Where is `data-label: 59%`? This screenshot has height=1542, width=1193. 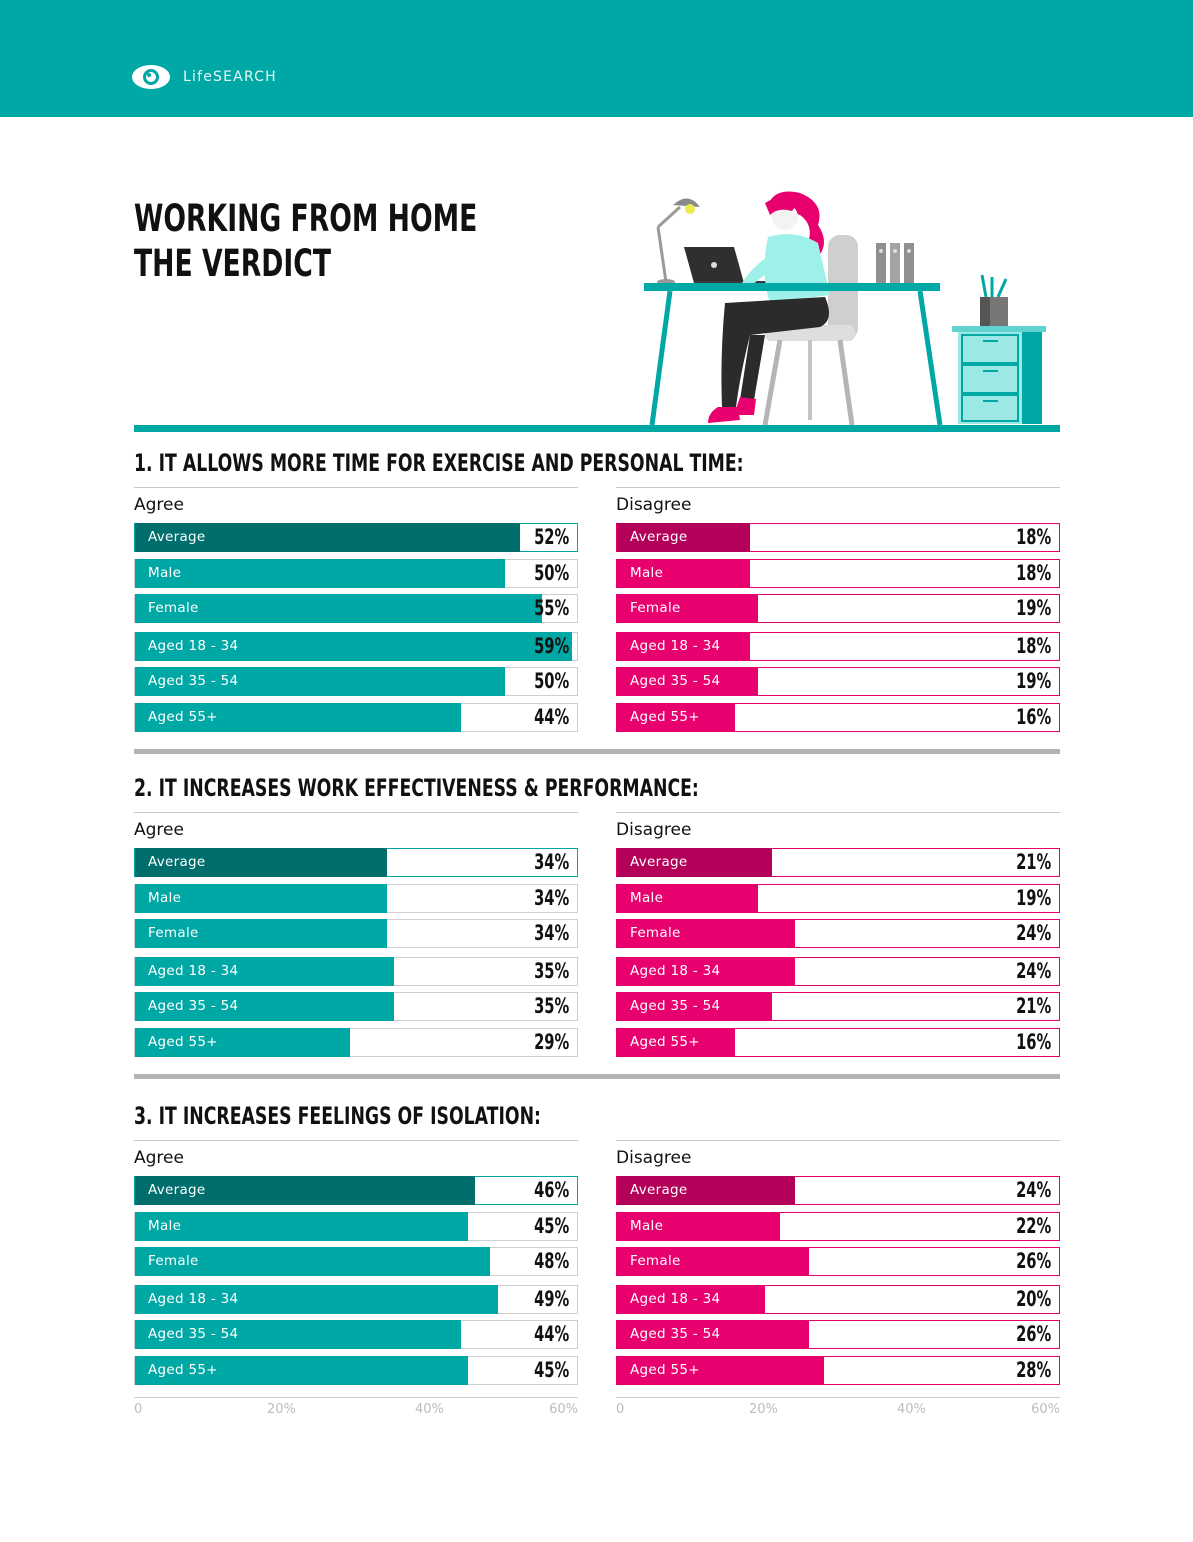
data-label: 59% is located at coordinates (551, 646).